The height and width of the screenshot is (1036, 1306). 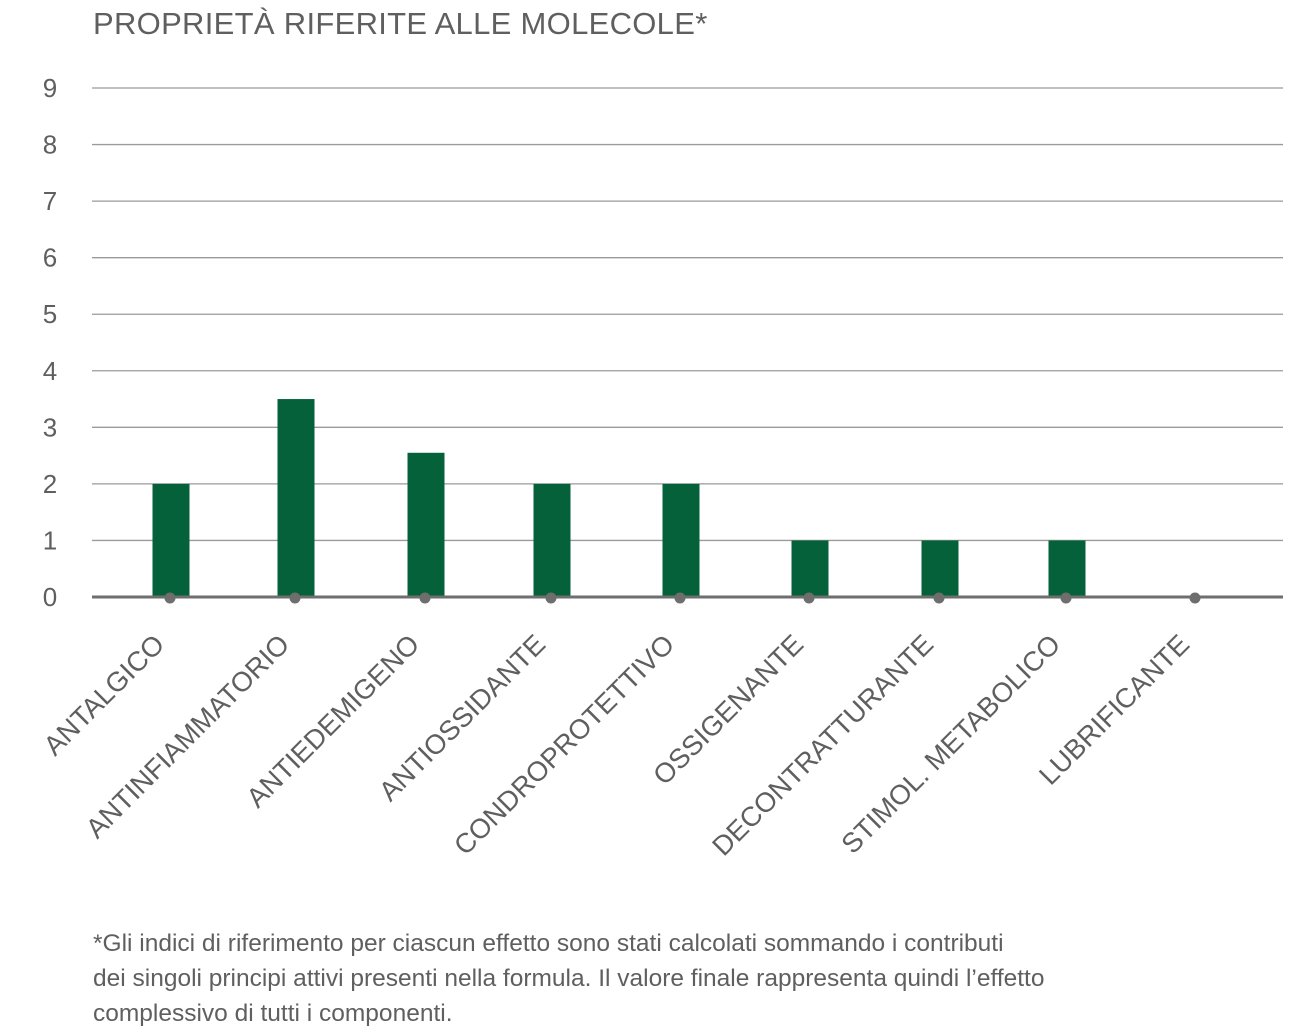 I want to click on y-tick-label: 7, so click(x=50, y=201).